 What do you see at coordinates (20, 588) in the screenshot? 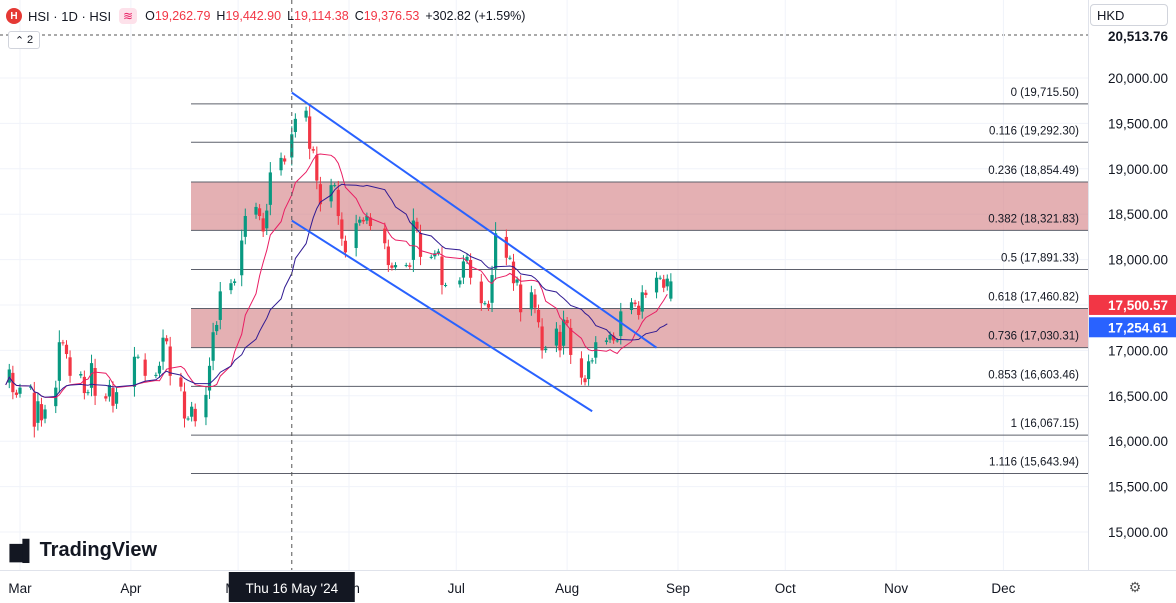
I see `time-tick-label: Mar` at bounding box center [20, 588].